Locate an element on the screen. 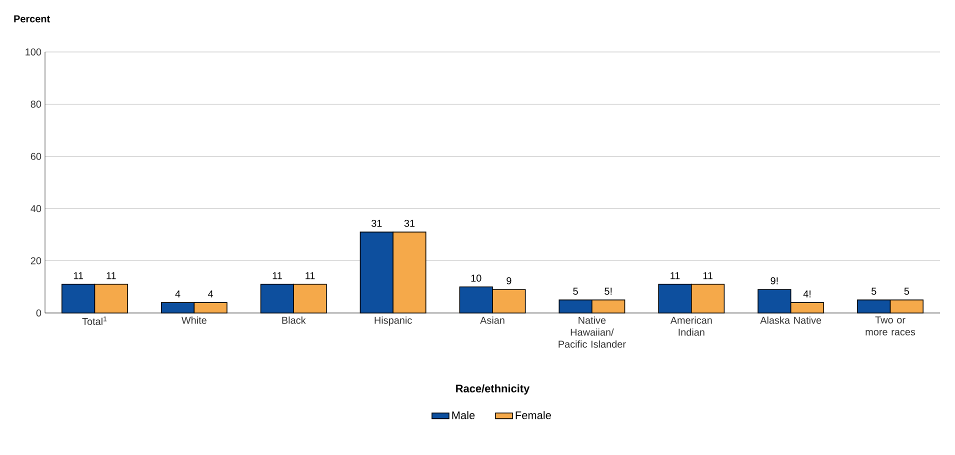 The height and width of the screenshot is (455, 955). y-axis-title: Percent is located at coordinates (32, 18).